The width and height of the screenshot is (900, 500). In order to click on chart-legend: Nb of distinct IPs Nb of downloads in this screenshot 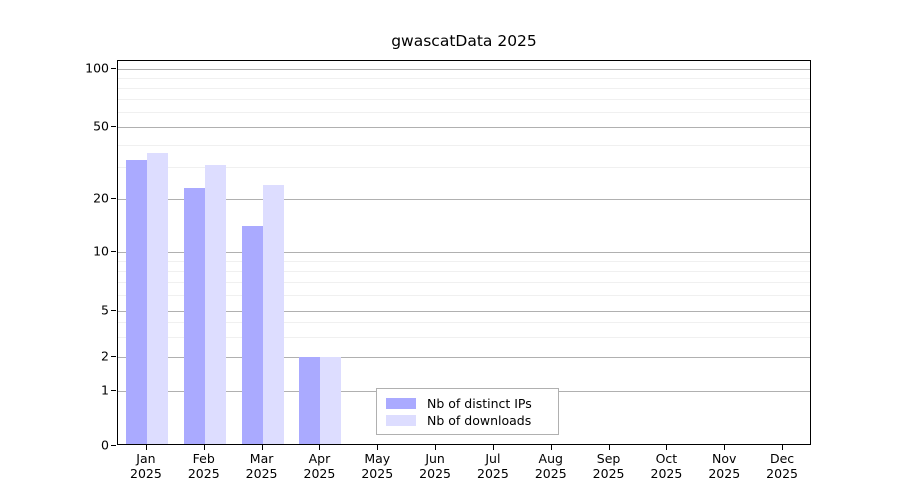, I will do `click(467, 411)`.